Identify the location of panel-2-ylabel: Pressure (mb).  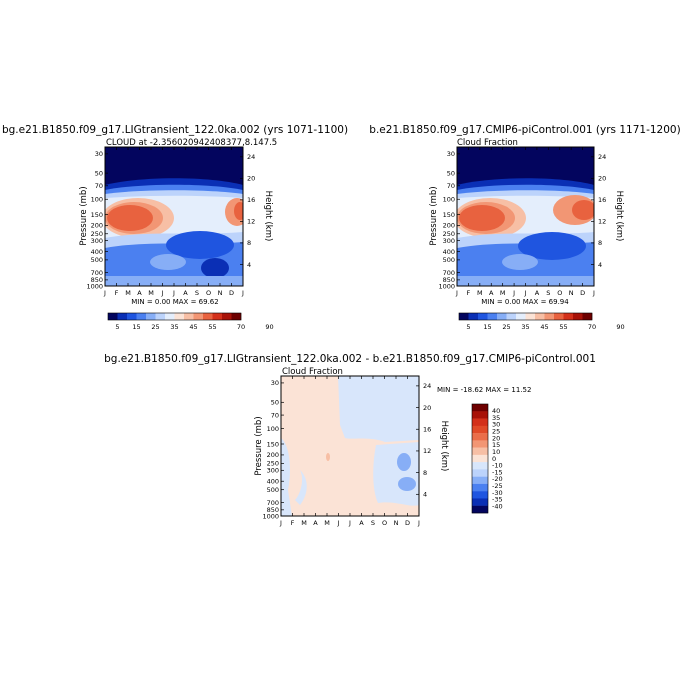
(434, 215).